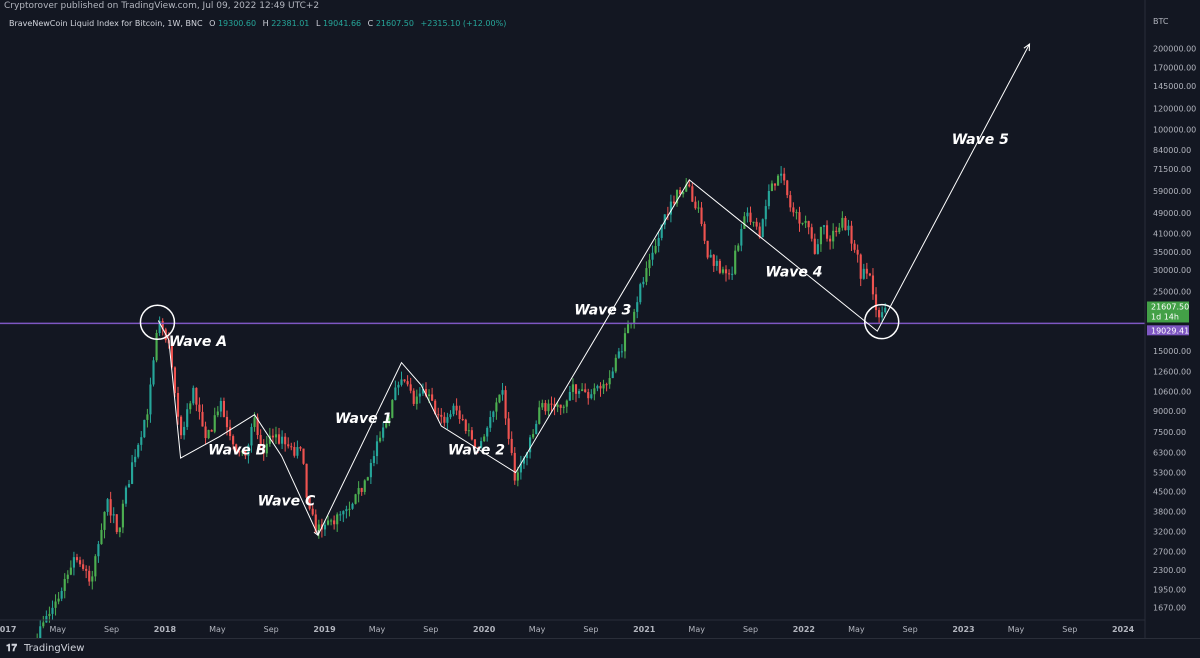 Image resolution: width=1200 pixels, height=658 pixels. What do you see at coordinates (324, 629) in the screenshot?
I see `time-tick-label: 2019` at bounding box center [324, 629].